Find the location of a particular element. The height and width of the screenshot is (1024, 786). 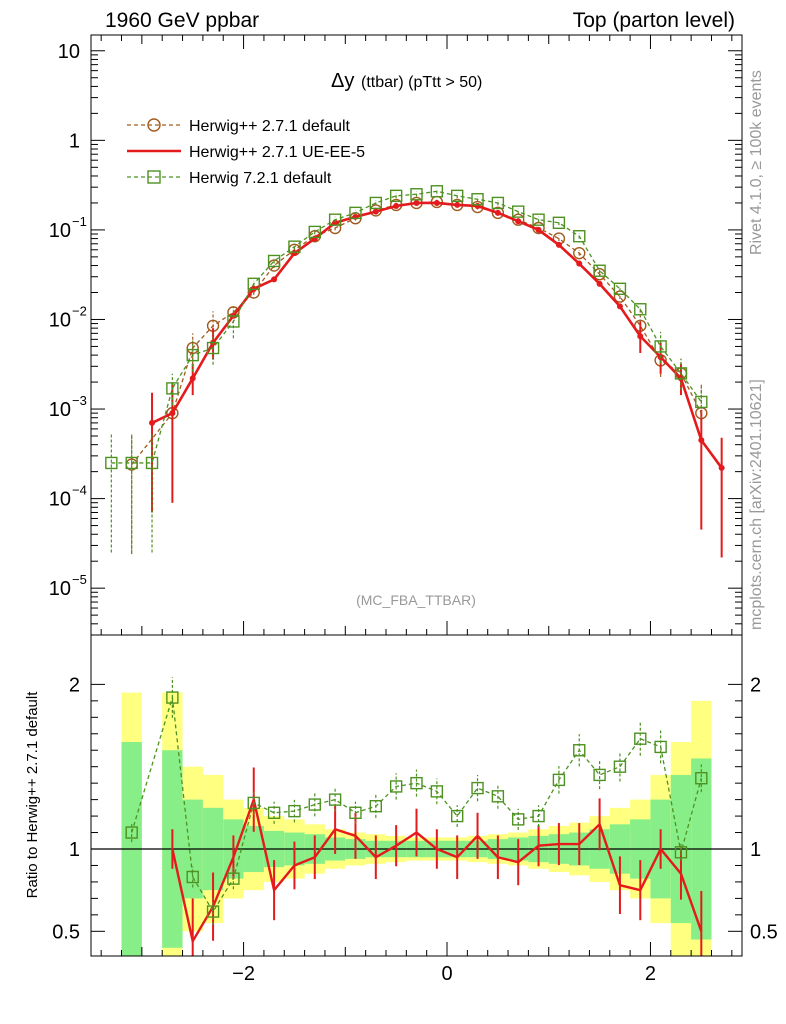

y-tick-label-right: 1 is located at coordinates (755, 850).